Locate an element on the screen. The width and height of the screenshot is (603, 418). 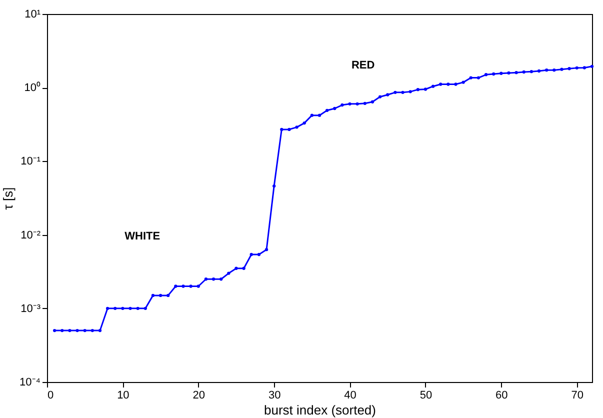
x-tick-label: 40 is located at coordinates (350, 396).